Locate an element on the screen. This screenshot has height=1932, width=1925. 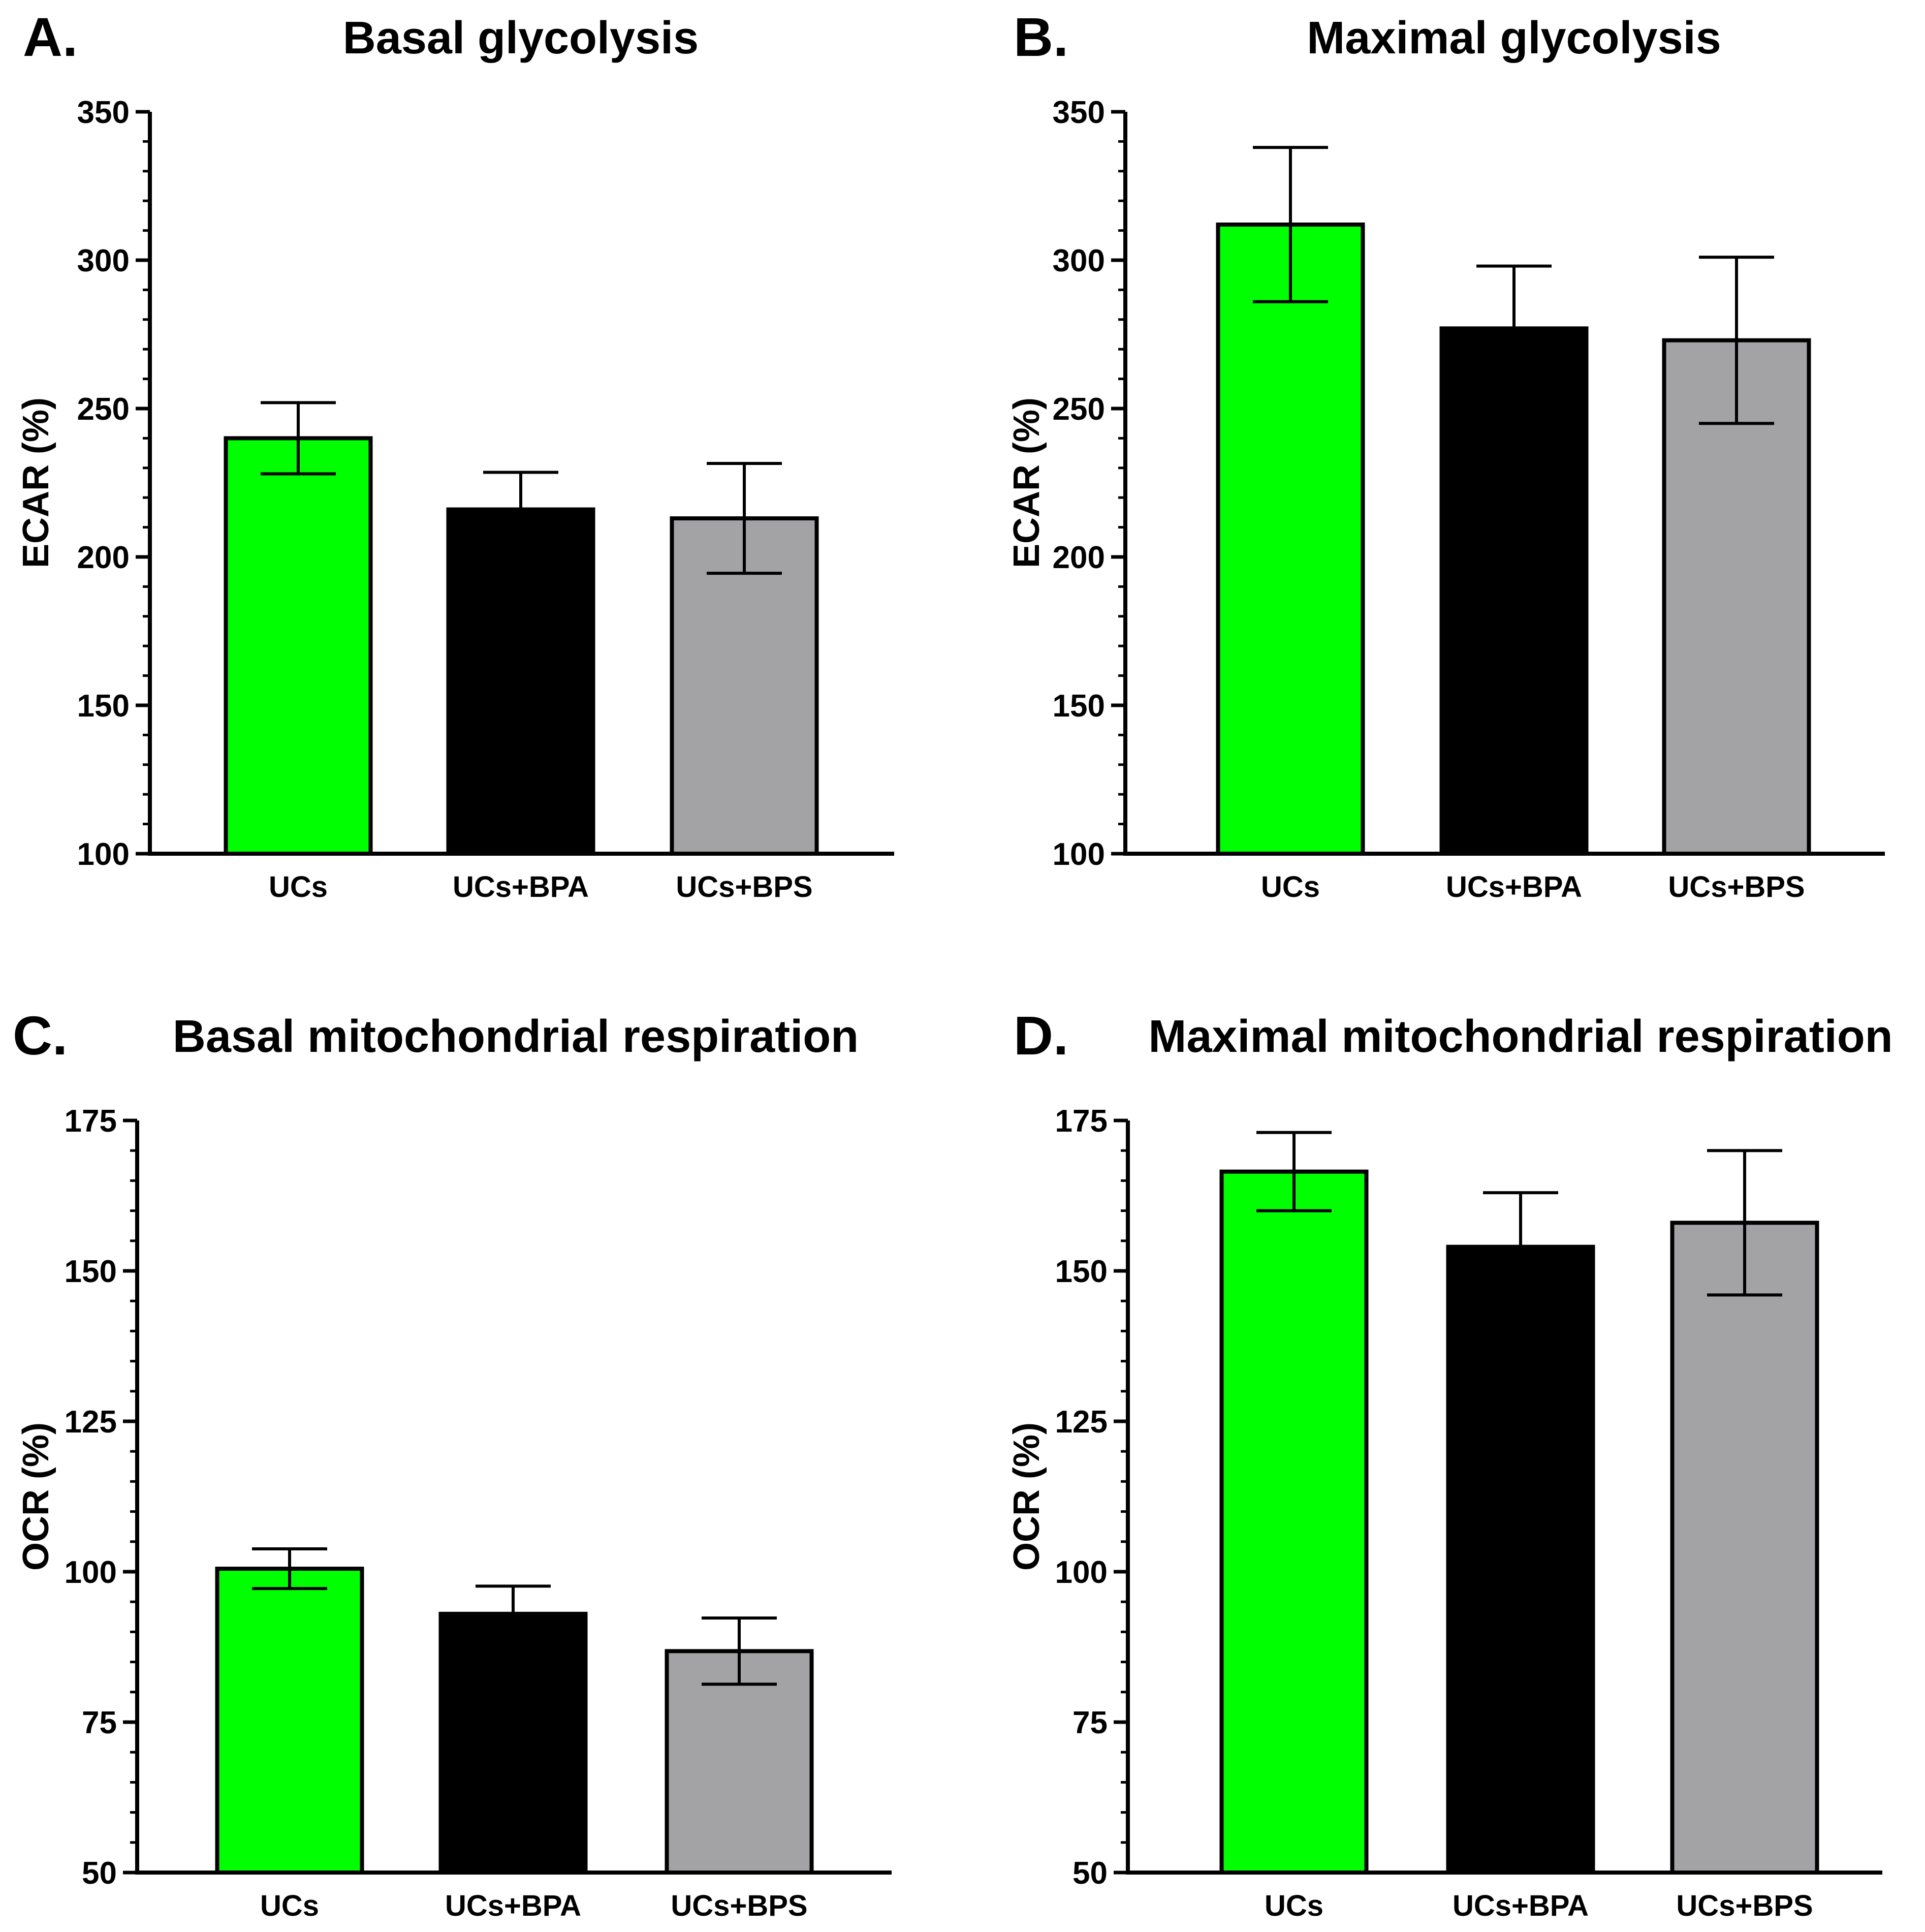
chart-title: Maximal glycolysis is located at coordinates (1514, 38).